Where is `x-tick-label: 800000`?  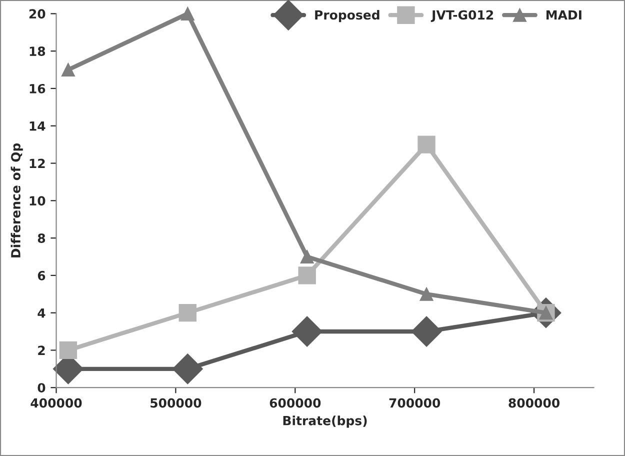
x-tick-label: 800000 is located at coordinates (534, 403).